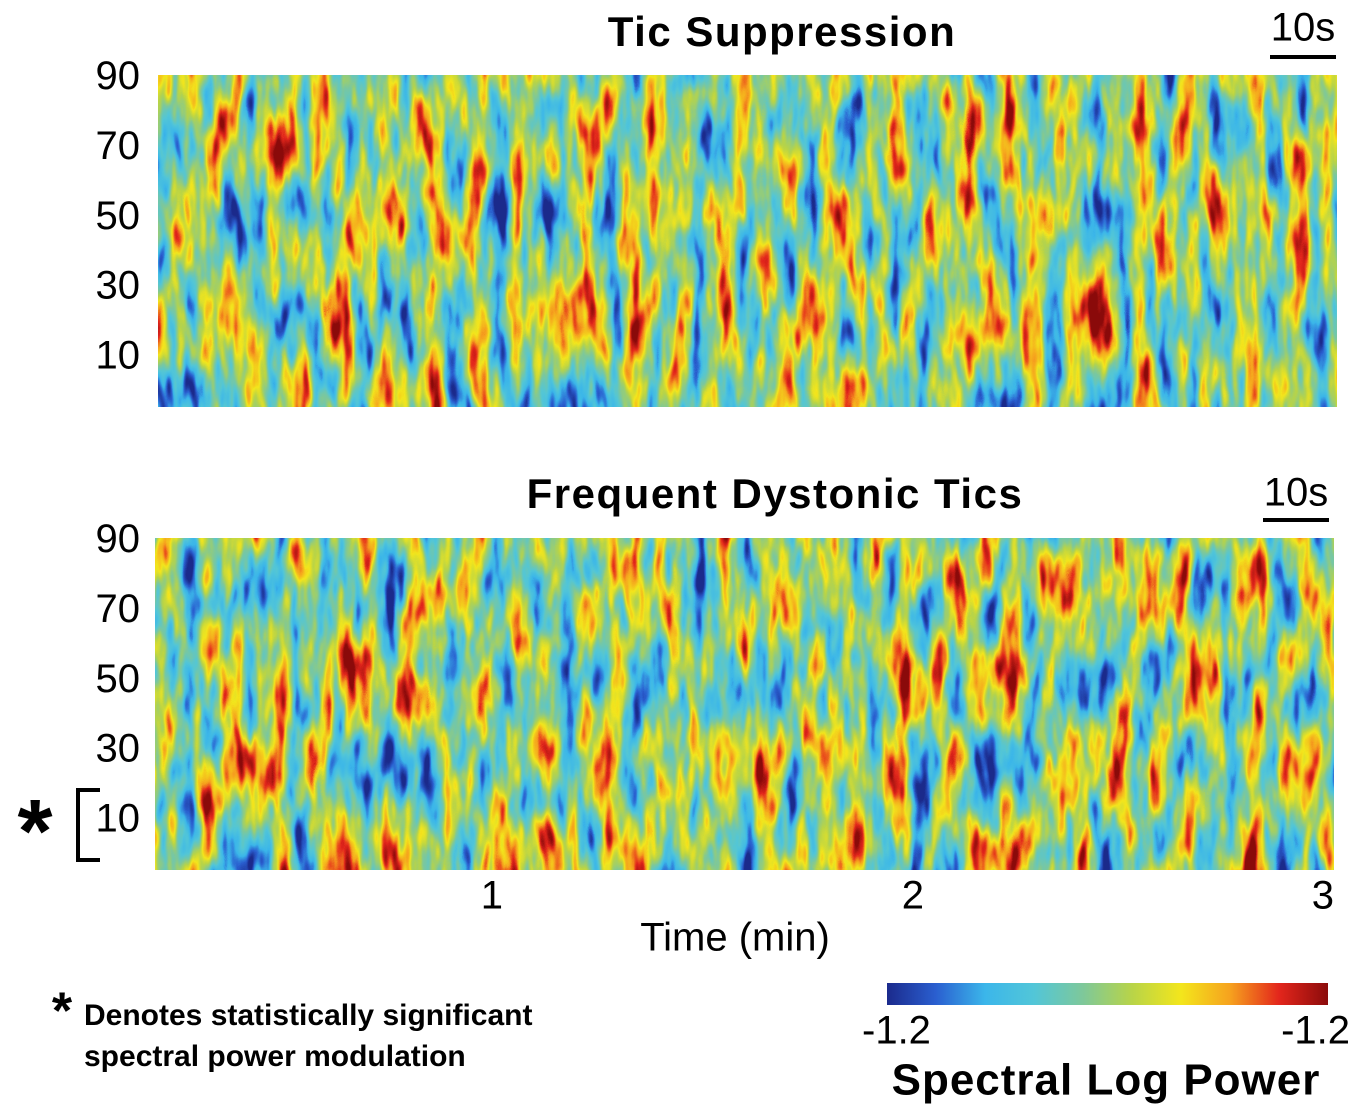 The width and height of the screenshot is (1371, 1108). I want to click on colorbar-label: Spectral Log Power, so click(1106, 1080).